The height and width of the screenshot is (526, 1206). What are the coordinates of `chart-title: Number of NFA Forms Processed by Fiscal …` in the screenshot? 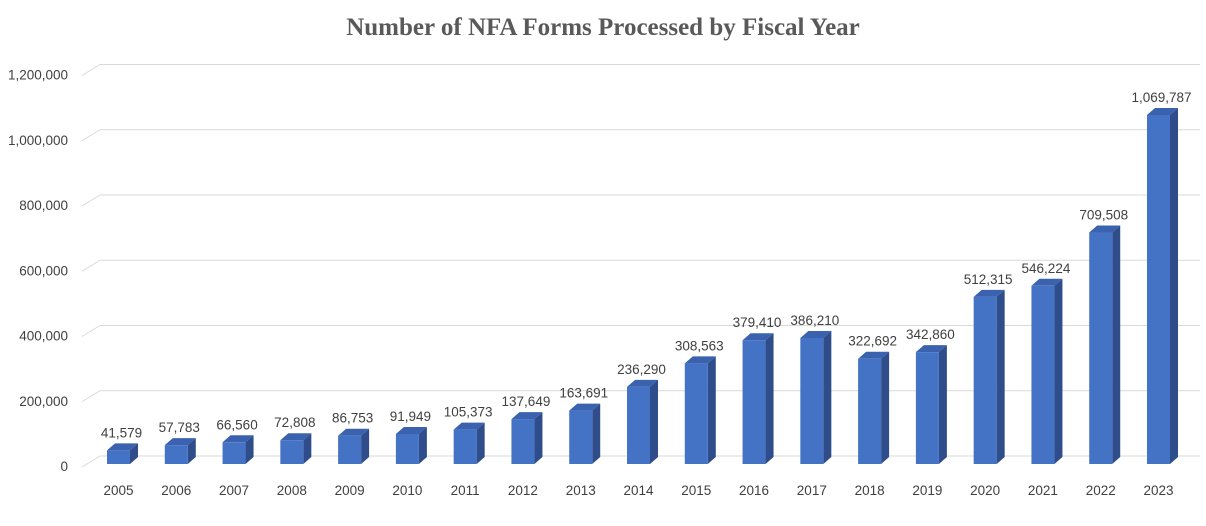 It's located at (603, 27).